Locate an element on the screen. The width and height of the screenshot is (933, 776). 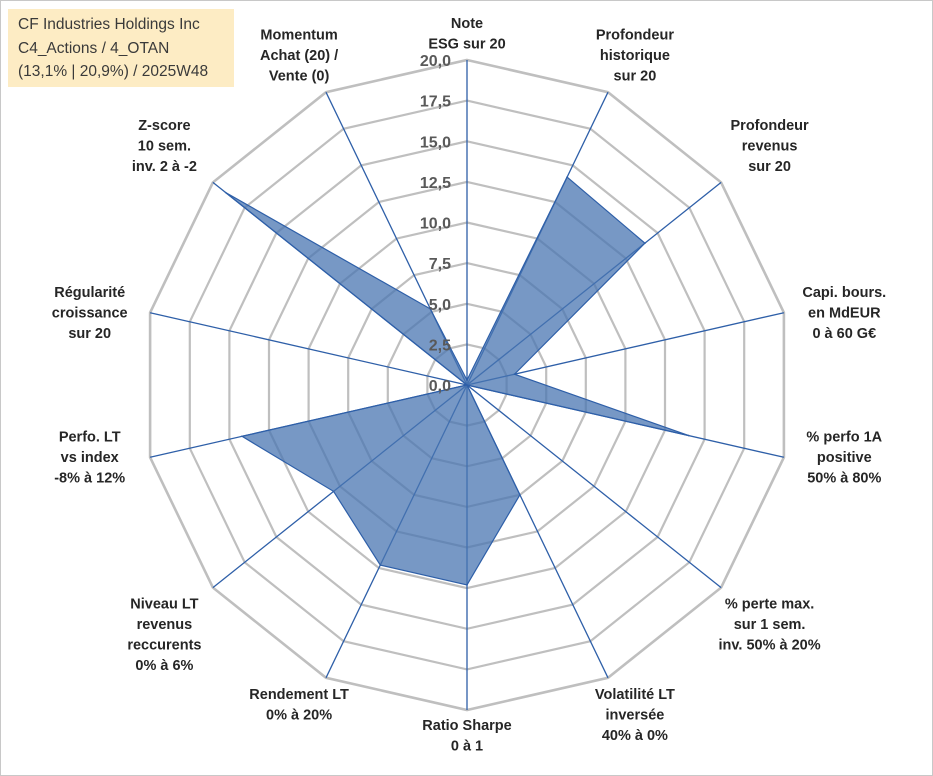
axis-label-1: Profondeur historique sur 20 is located at coordinates (635, 56).